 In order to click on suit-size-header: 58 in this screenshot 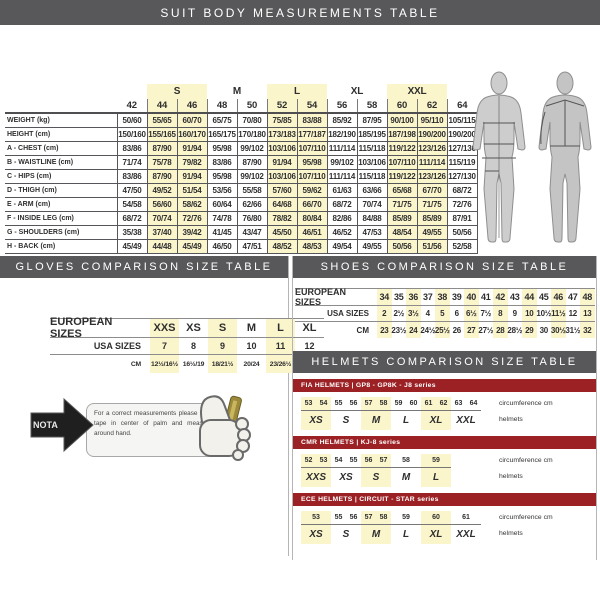, I will do `click(371, 106)`.